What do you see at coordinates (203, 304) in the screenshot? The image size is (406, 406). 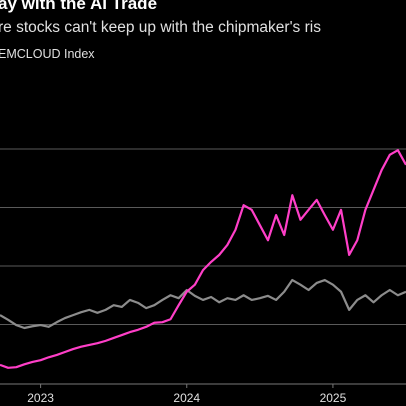 I see `series-line` at bounding box center [203, 304].